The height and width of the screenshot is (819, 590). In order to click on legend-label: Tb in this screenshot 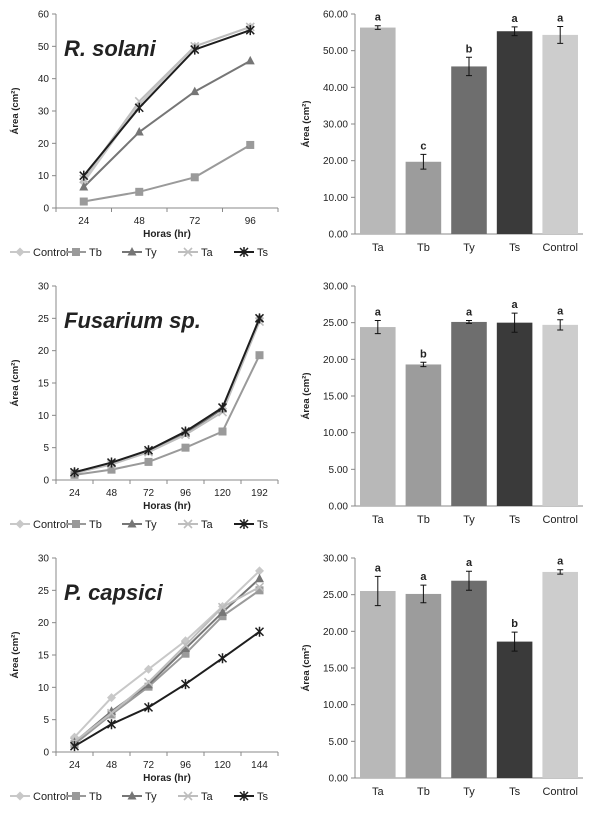, I will do `click(95, 525)`.